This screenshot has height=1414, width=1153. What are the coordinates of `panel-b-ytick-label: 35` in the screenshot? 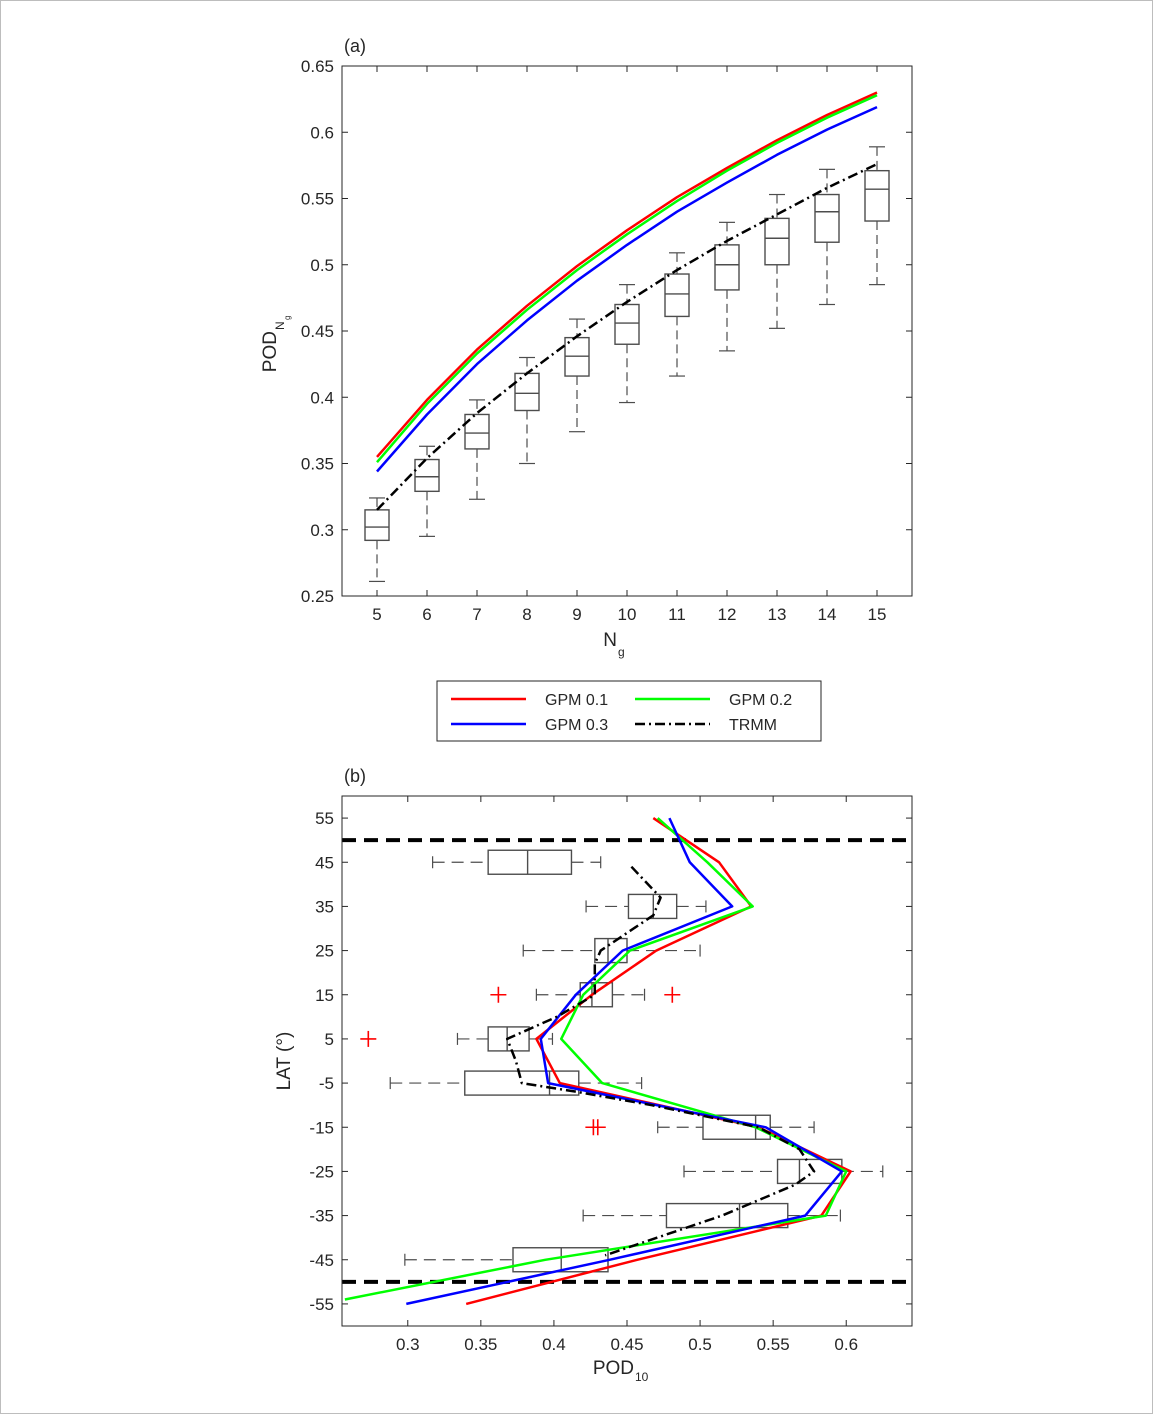 It's located at (324, 906).